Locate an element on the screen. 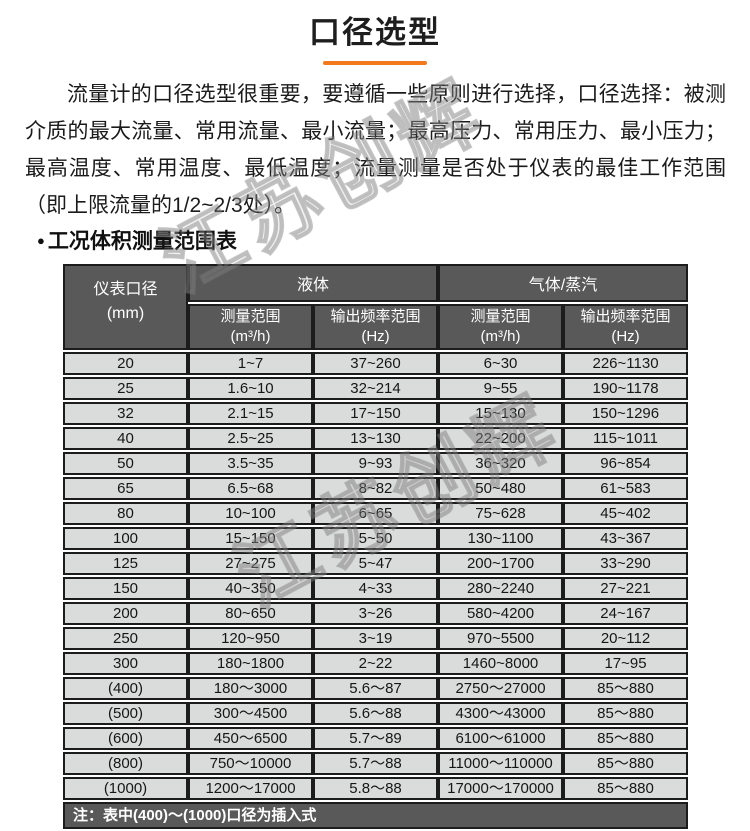 The height and width of the screenshot is (831, 750). table-row: 32 2.1~15 17~150 15~130 150~1296 is located at coordinates (376, 413).